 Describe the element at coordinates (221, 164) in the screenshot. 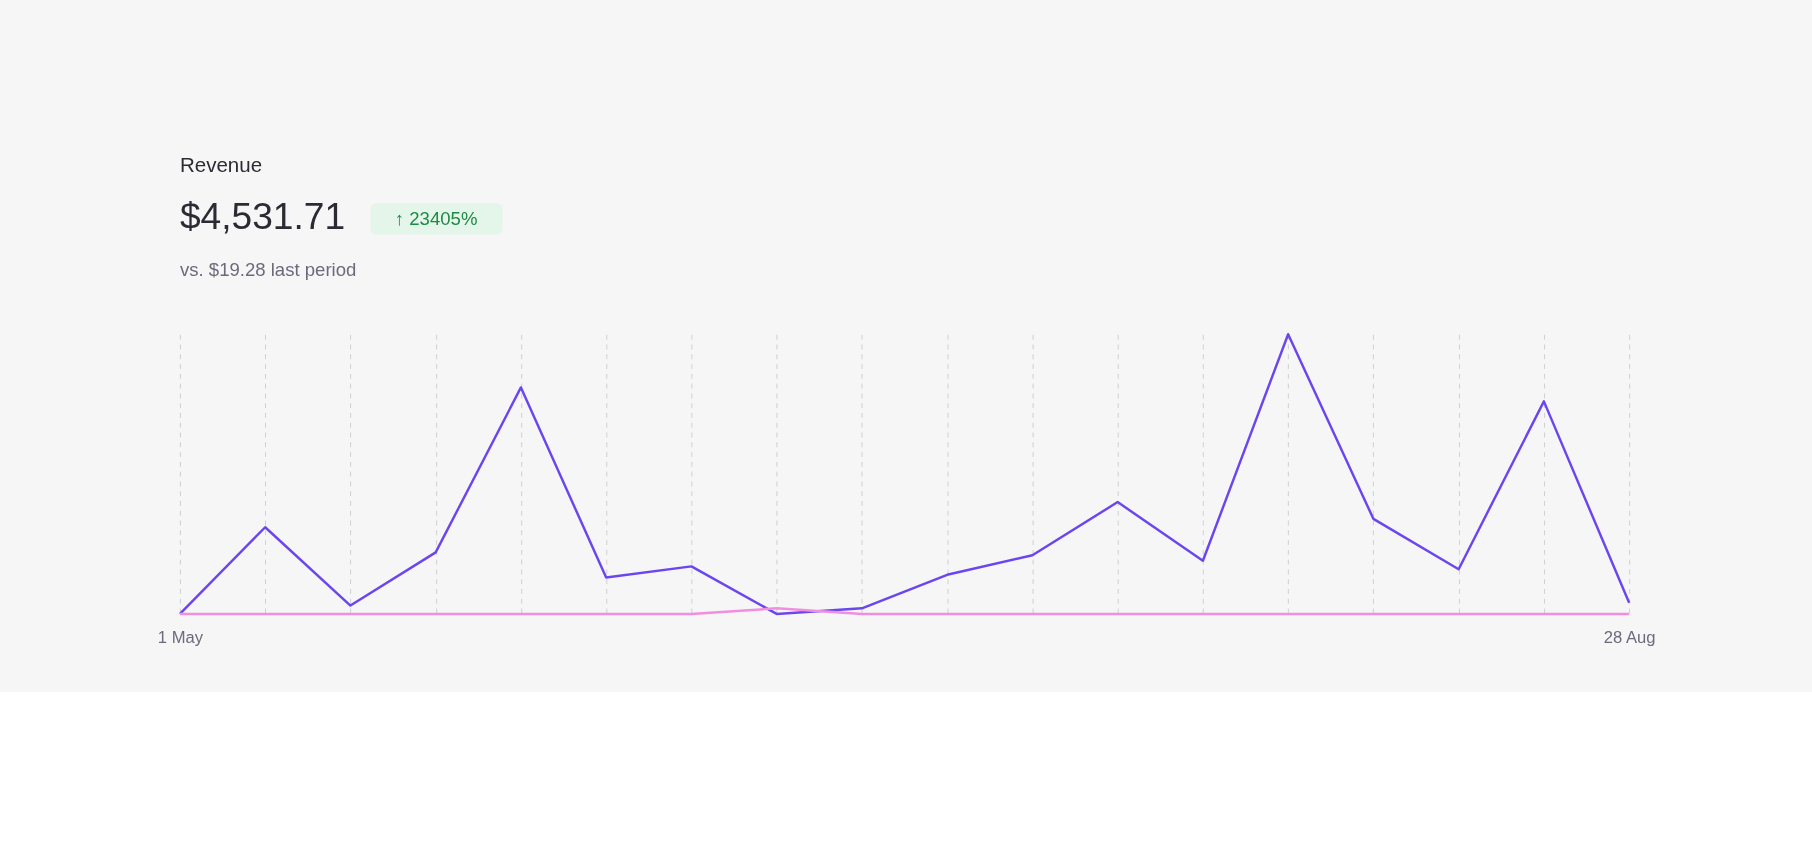

I see `chart-title: Revenue` at that location.